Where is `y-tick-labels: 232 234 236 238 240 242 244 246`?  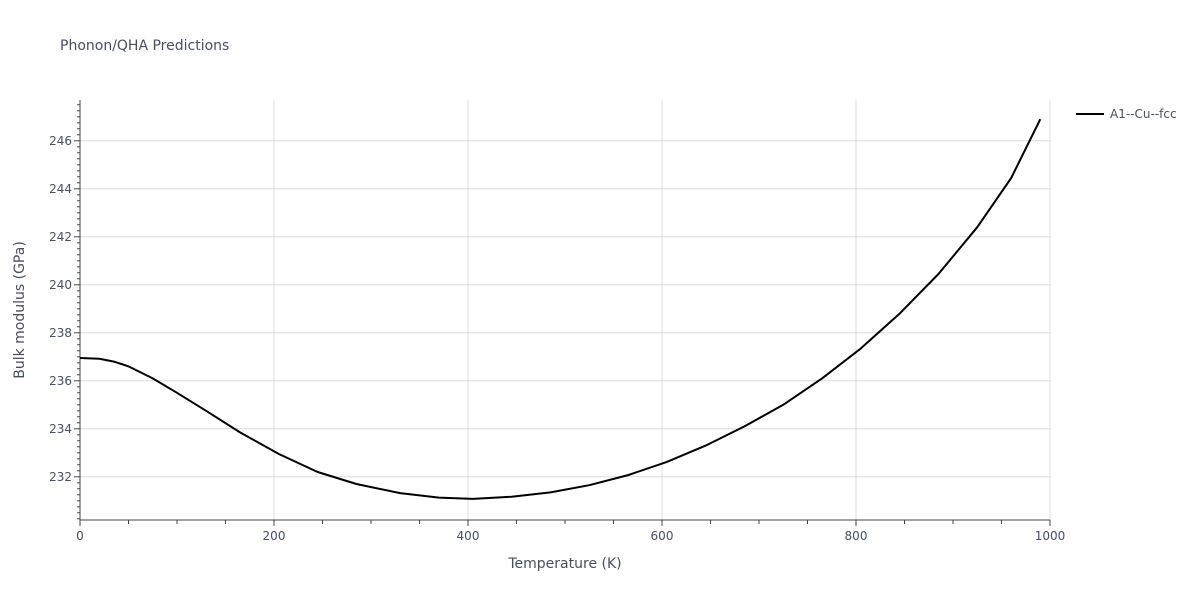 y-tick-labels: 232 234 236 238 240 242 244 246 is located at coordinates (60, 309).